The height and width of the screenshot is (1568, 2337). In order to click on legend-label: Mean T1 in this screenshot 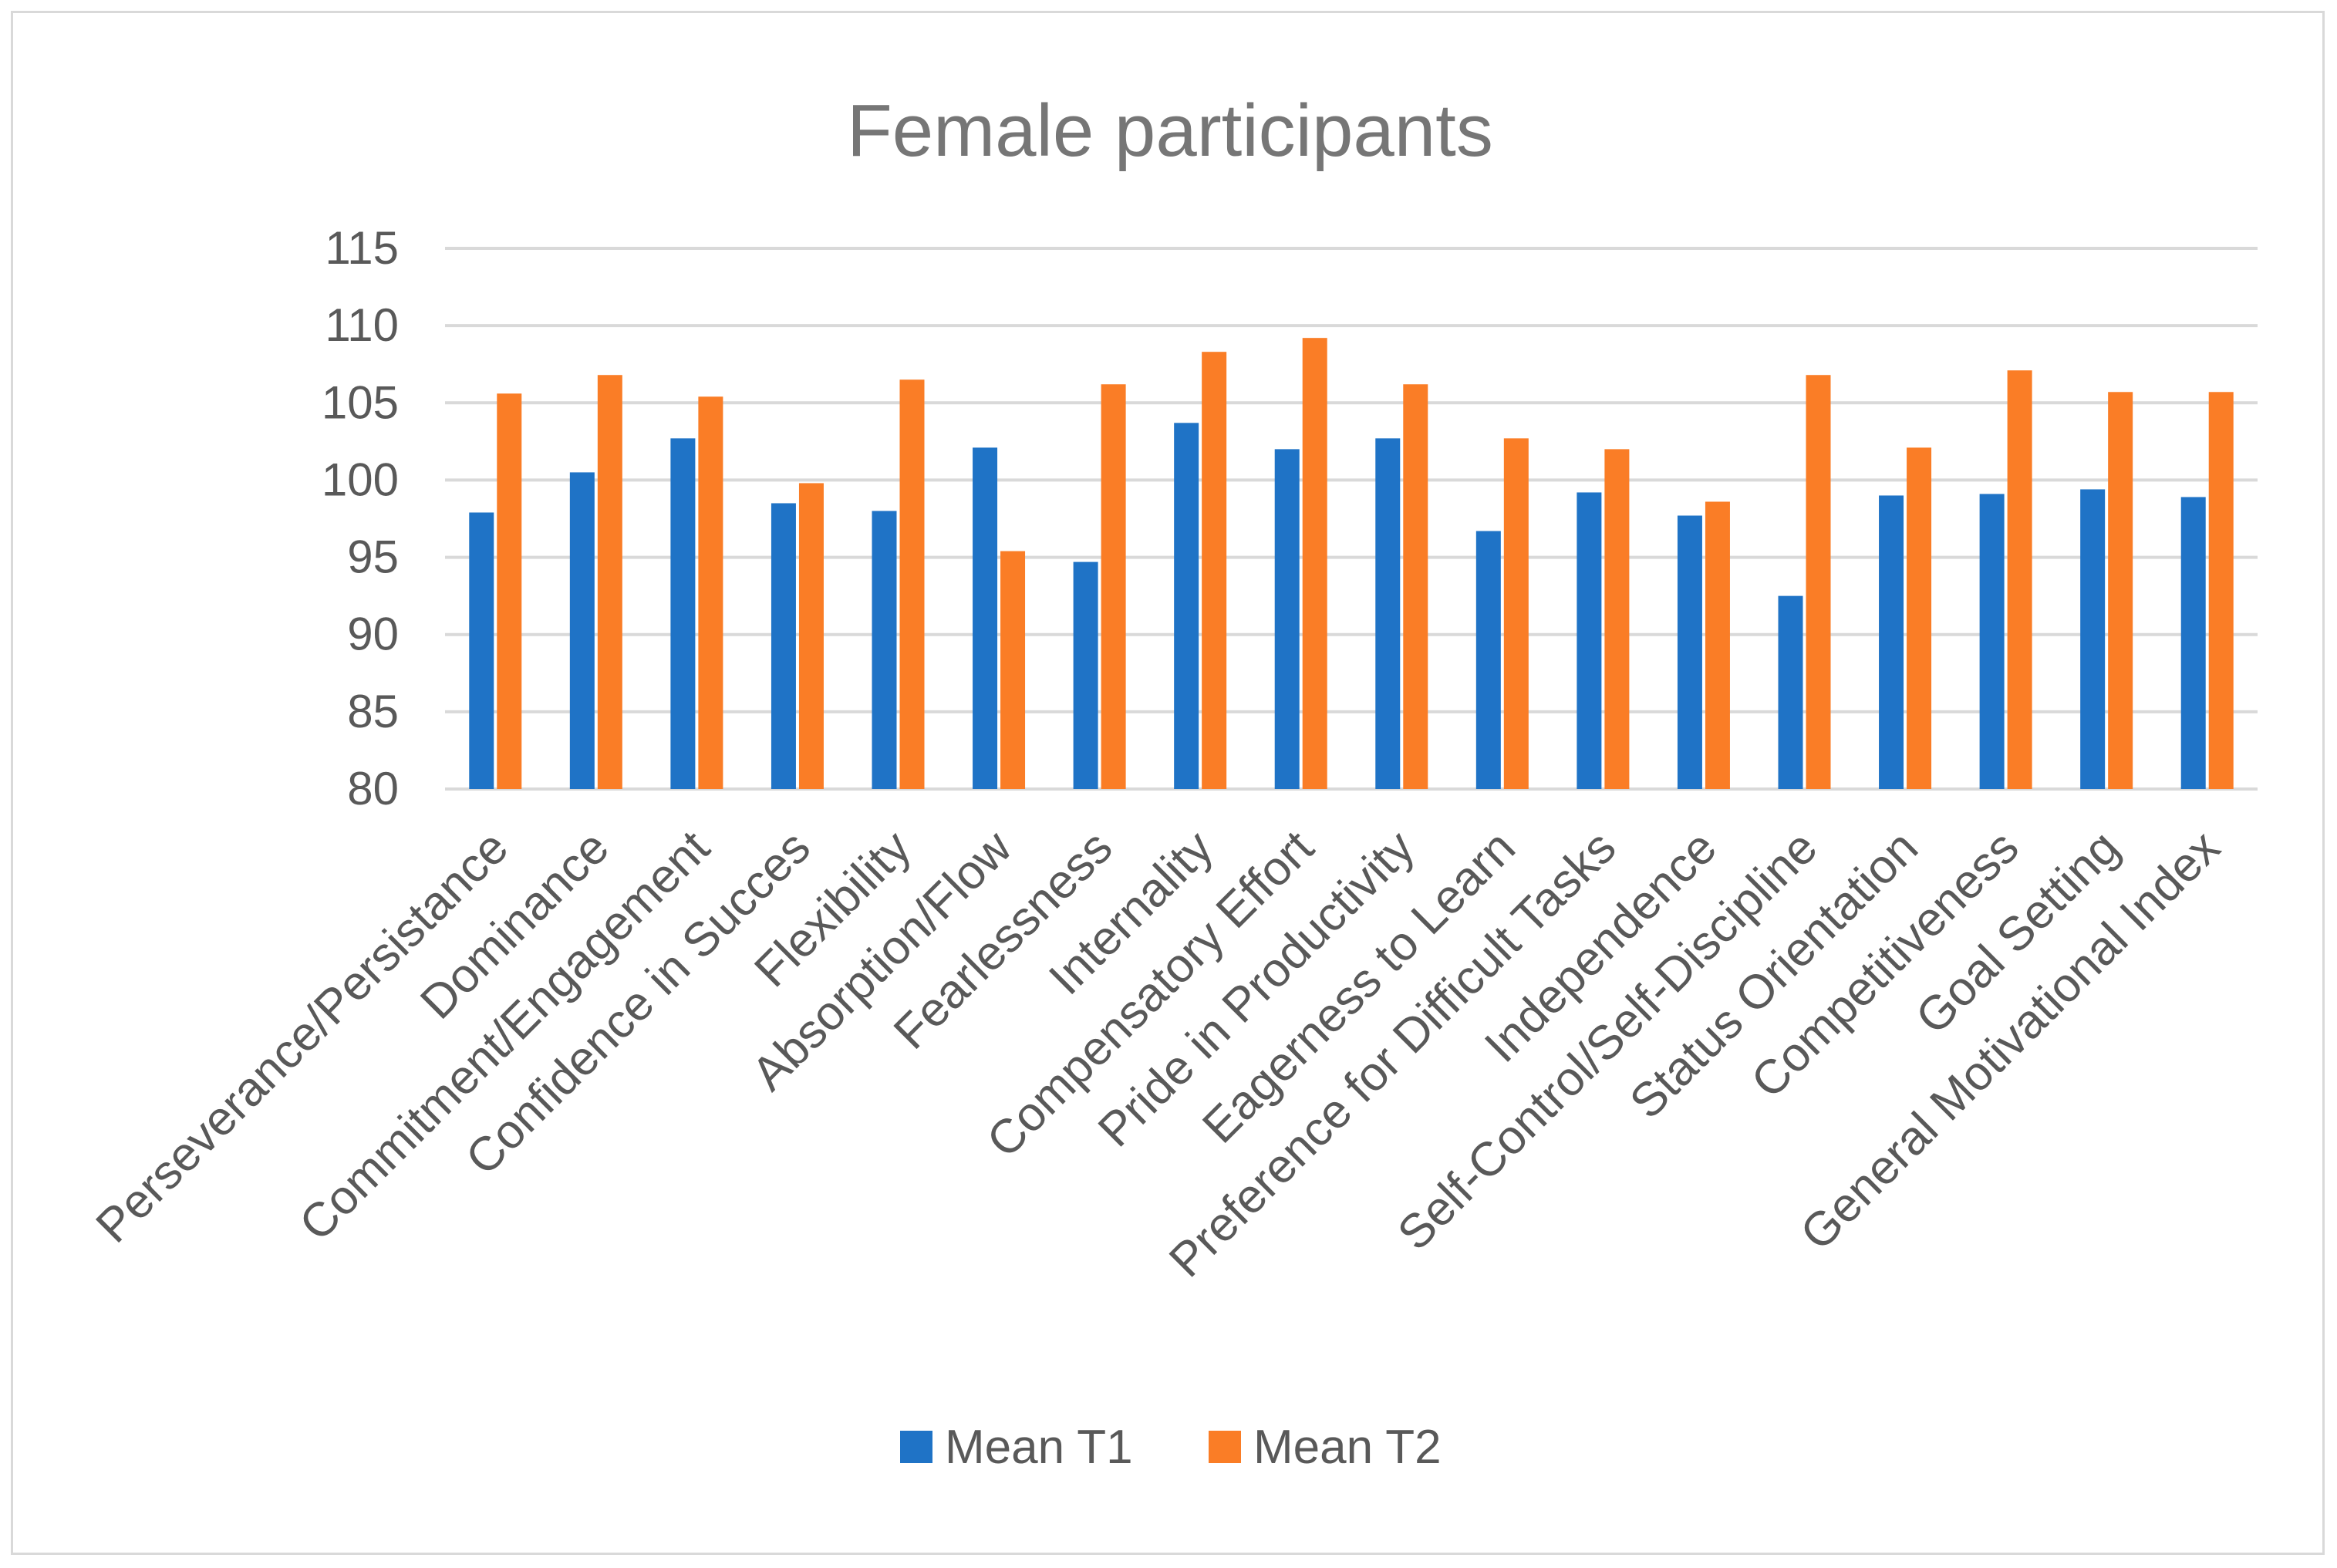, I will do `click(1039, 1448)`.